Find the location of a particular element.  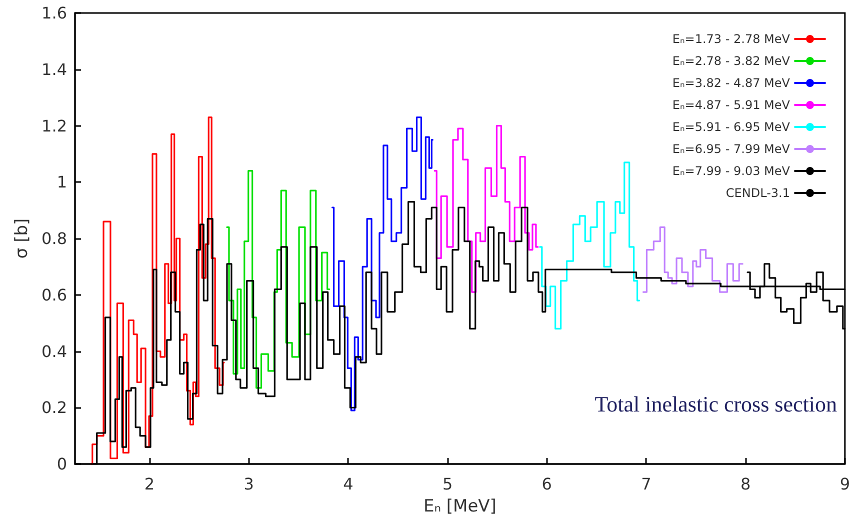

legend-label: Eₙ=7.99 - 9.03 MeV is located at coordinates (731, 171).